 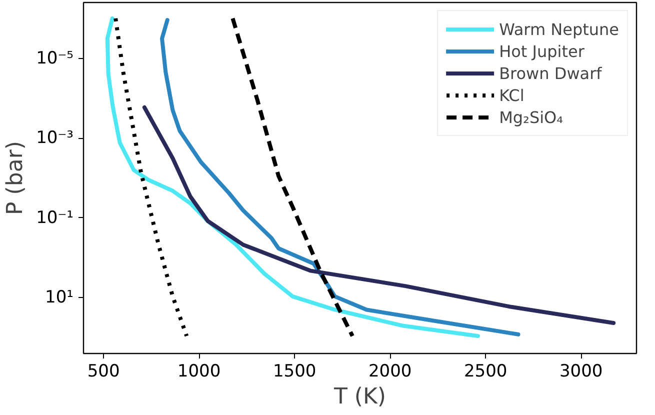 I want to click on legend-label: KCl, so click(x=511, y=95).